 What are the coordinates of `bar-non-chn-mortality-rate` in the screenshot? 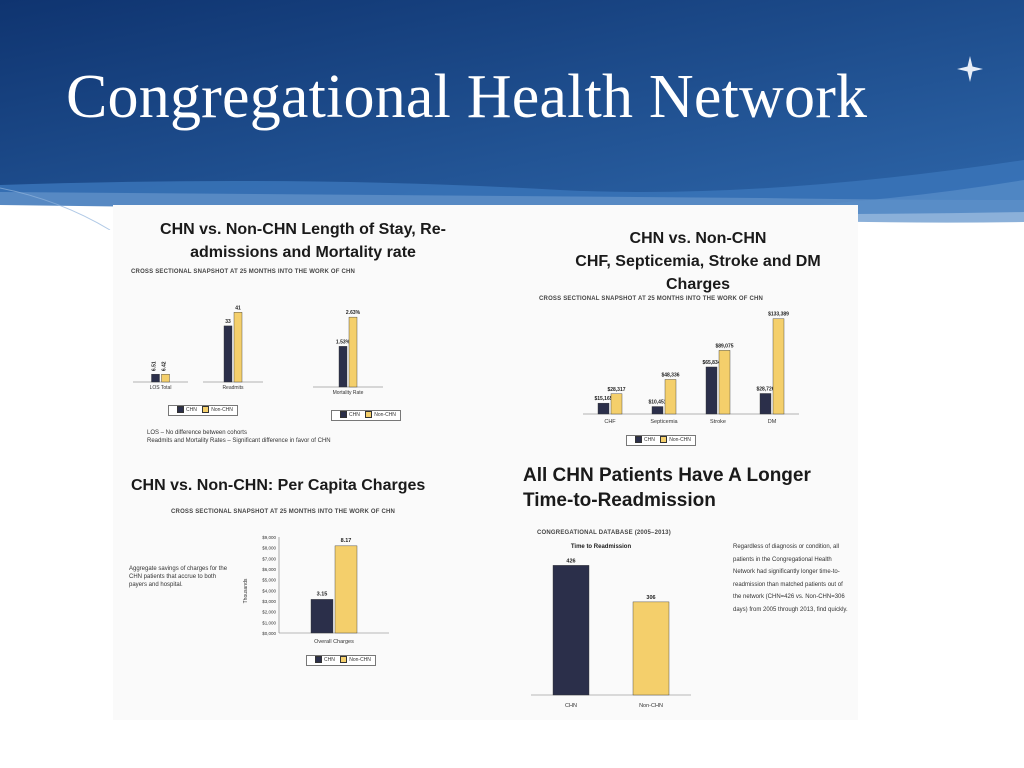 It's located at (353, 352).